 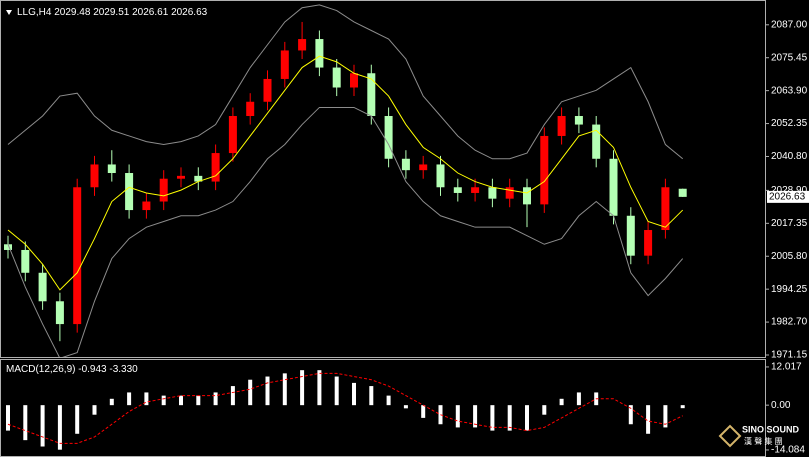 I want to click on signal-line, so click(x=345, y=408).